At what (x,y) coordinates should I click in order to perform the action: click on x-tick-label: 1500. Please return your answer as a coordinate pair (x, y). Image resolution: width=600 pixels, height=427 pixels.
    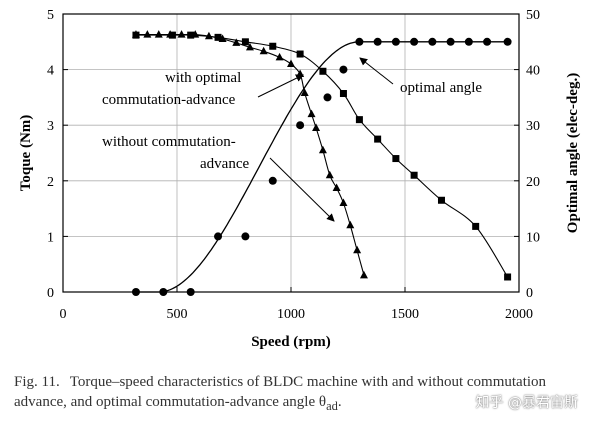
    Looking at the image, I should click on (405, 314).